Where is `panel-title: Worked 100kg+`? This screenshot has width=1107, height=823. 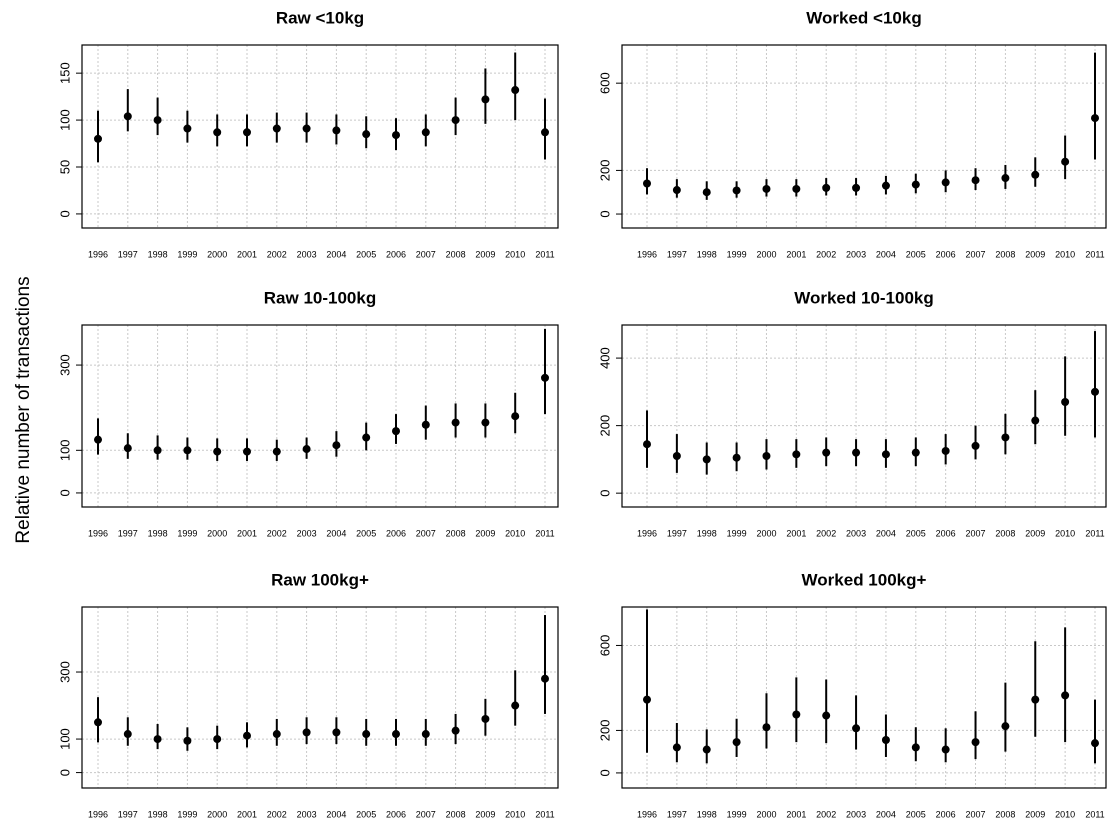
panel-title: Worked 100kg+ is located at coordinates (864, 579).